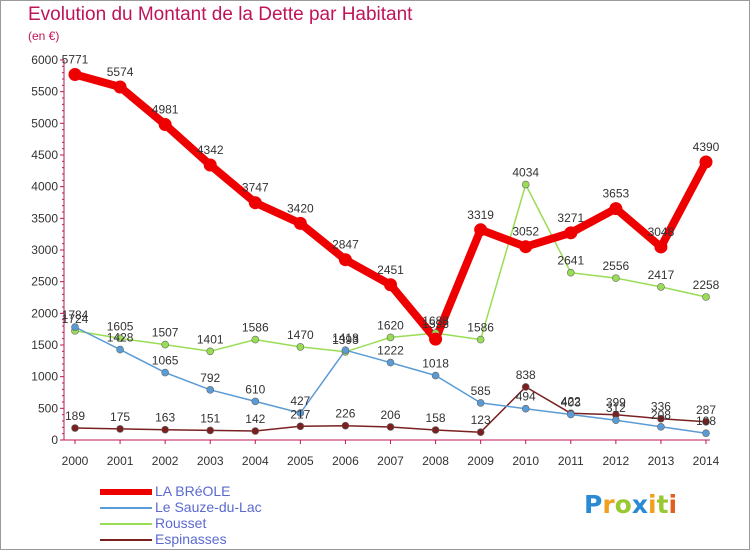 Image resolution: width=750 pixels, height=550 pixels. I want to click on data-label: 403, so click(571, 402).